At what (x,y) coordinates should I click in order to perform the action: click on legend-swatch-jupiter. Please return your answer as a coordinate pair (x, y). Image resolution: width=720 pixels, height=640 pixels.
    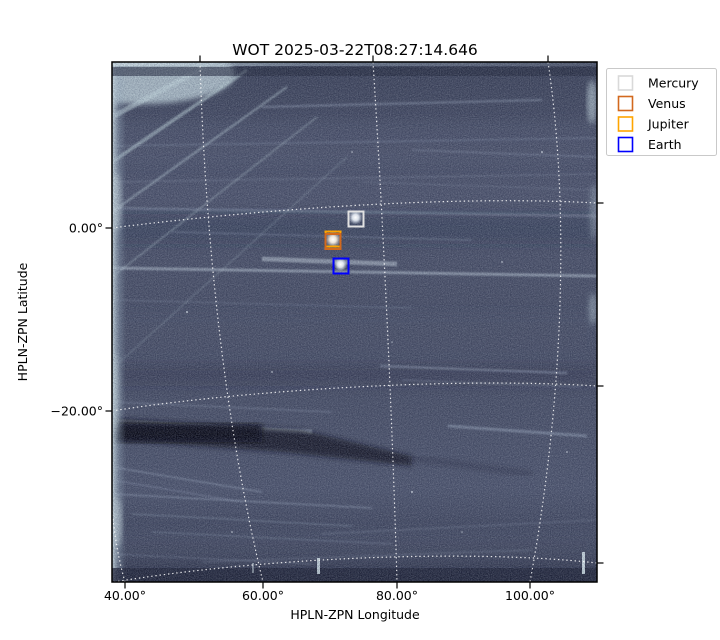
    Looking at the image, I should click on (625, 124).